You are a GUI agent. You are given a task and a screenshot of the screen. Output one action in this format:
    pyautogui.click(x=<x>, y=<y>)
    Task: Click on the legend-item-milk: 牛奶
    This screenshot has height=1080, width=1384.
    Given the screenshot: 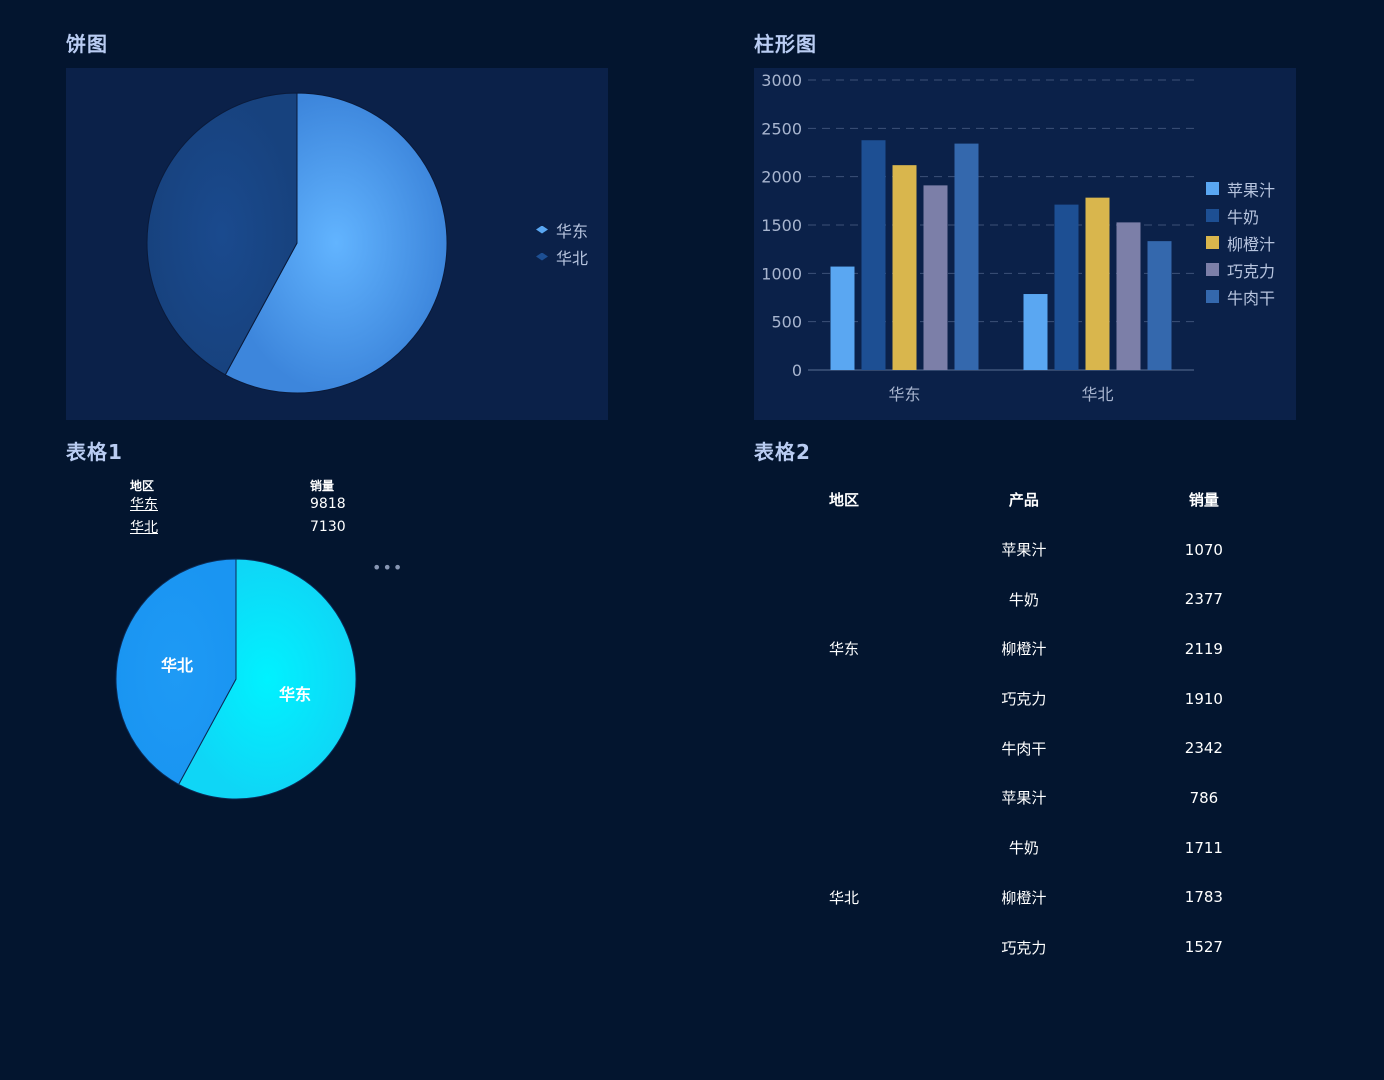 What is the action you would take?
    pyautogui.click(x=1240, y=215)
    